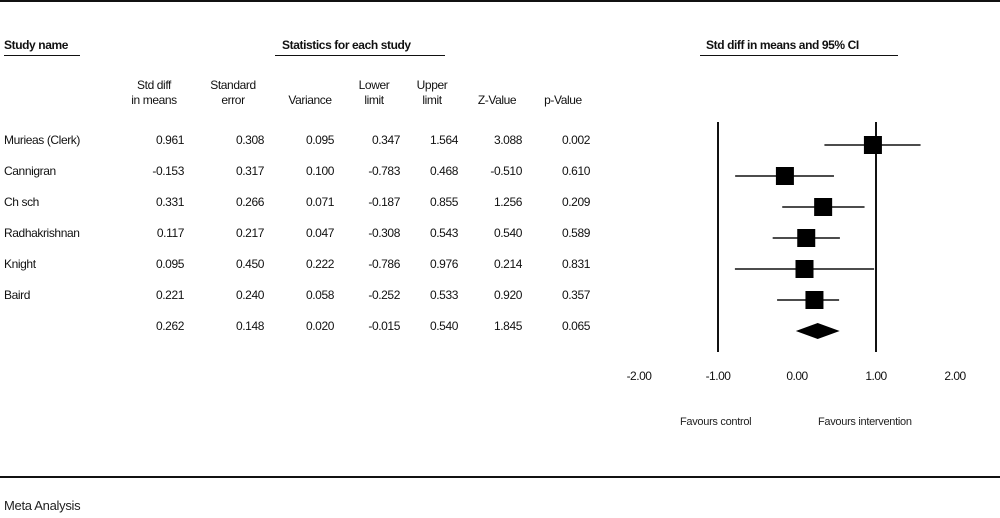  I want to click on variance-cell: 0.020, so click(319, 326).